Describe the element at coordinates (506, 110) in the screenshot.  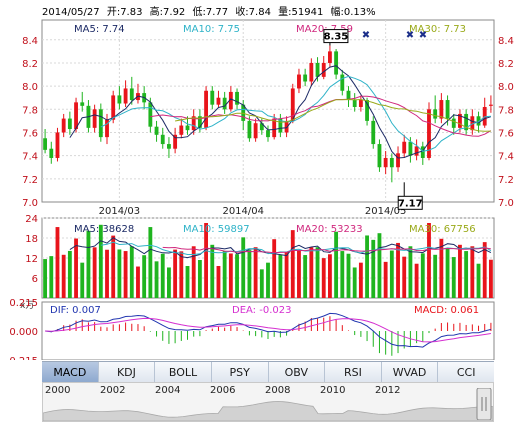
I see `price-axis-tick-right: 7.8` at that location.